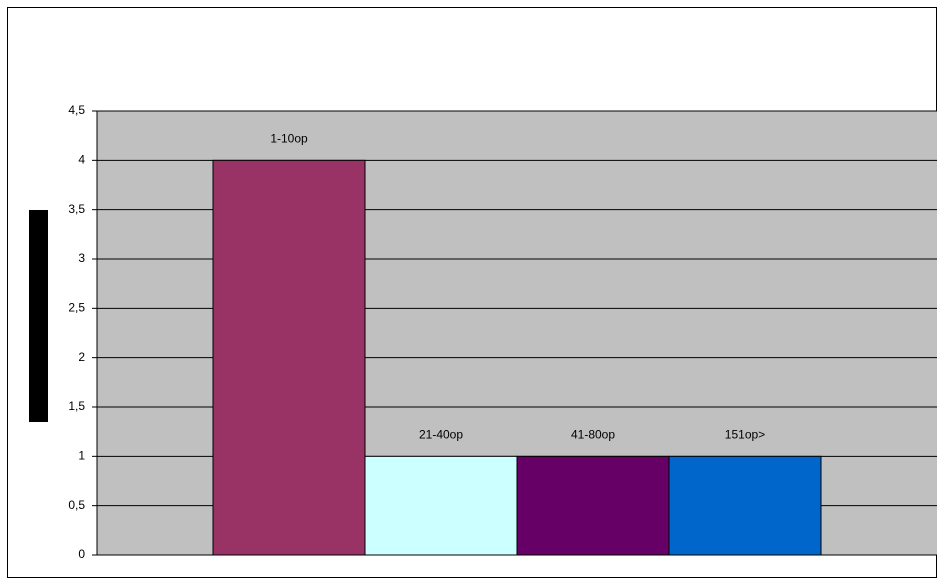  What do you see at coordinates (76, 110) in the screenshot?
I see `y-tick-label: 4,5` at bounding box center [76, 110].